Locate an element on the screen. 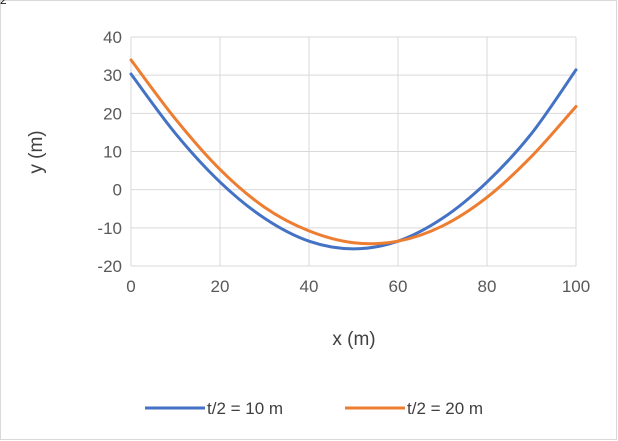 The height and width of the screenshot is (441, 618). legend: t/2 = 10 m t/2 = 20 m is located at coordinates (314, 408).